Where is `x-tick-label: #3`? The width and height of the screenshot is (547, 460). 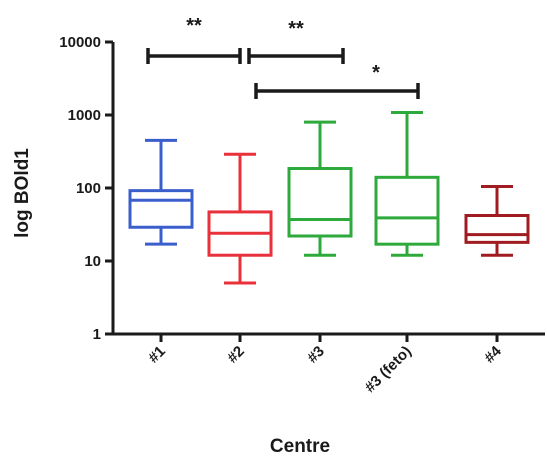 x-tick-label: #3 is located at coordinates (316, 355).